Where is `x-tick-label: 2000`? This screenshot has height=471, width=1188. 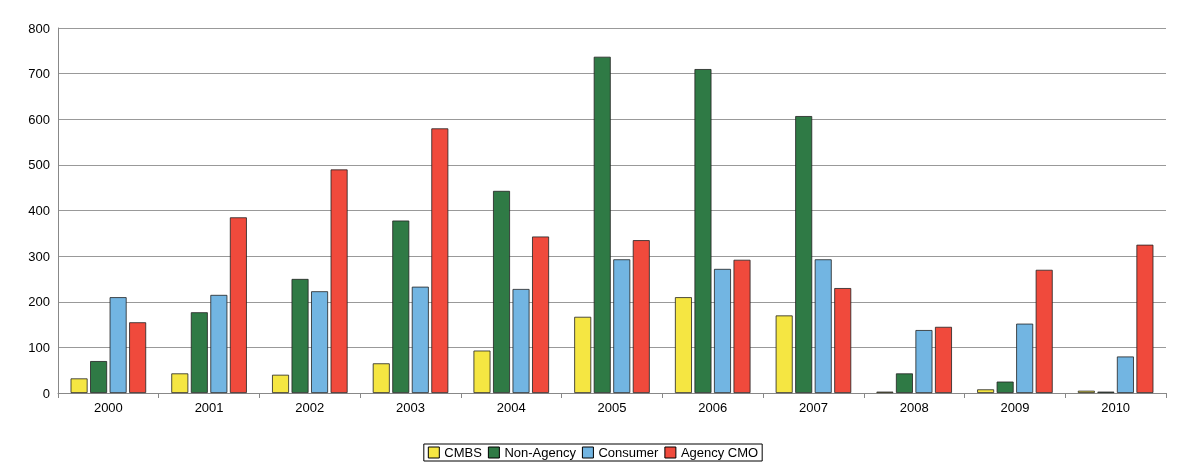
x-tick-label: 2000 is located at coordinates (108, 407).